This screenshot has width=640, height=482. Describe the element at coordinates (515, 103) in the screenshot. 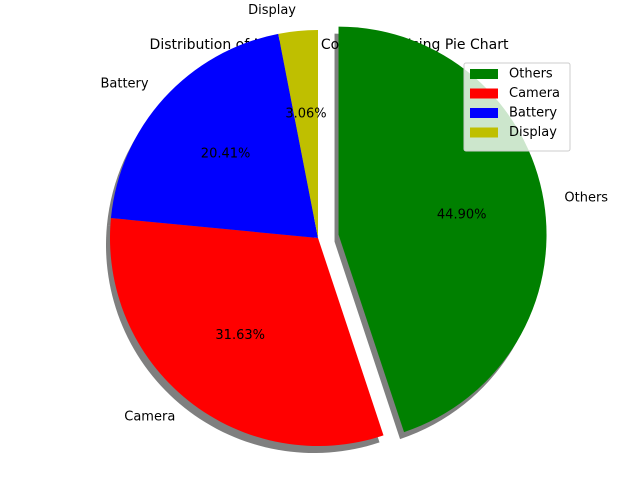

I see `legend-entries: Others Camera Battery Display` at that location.